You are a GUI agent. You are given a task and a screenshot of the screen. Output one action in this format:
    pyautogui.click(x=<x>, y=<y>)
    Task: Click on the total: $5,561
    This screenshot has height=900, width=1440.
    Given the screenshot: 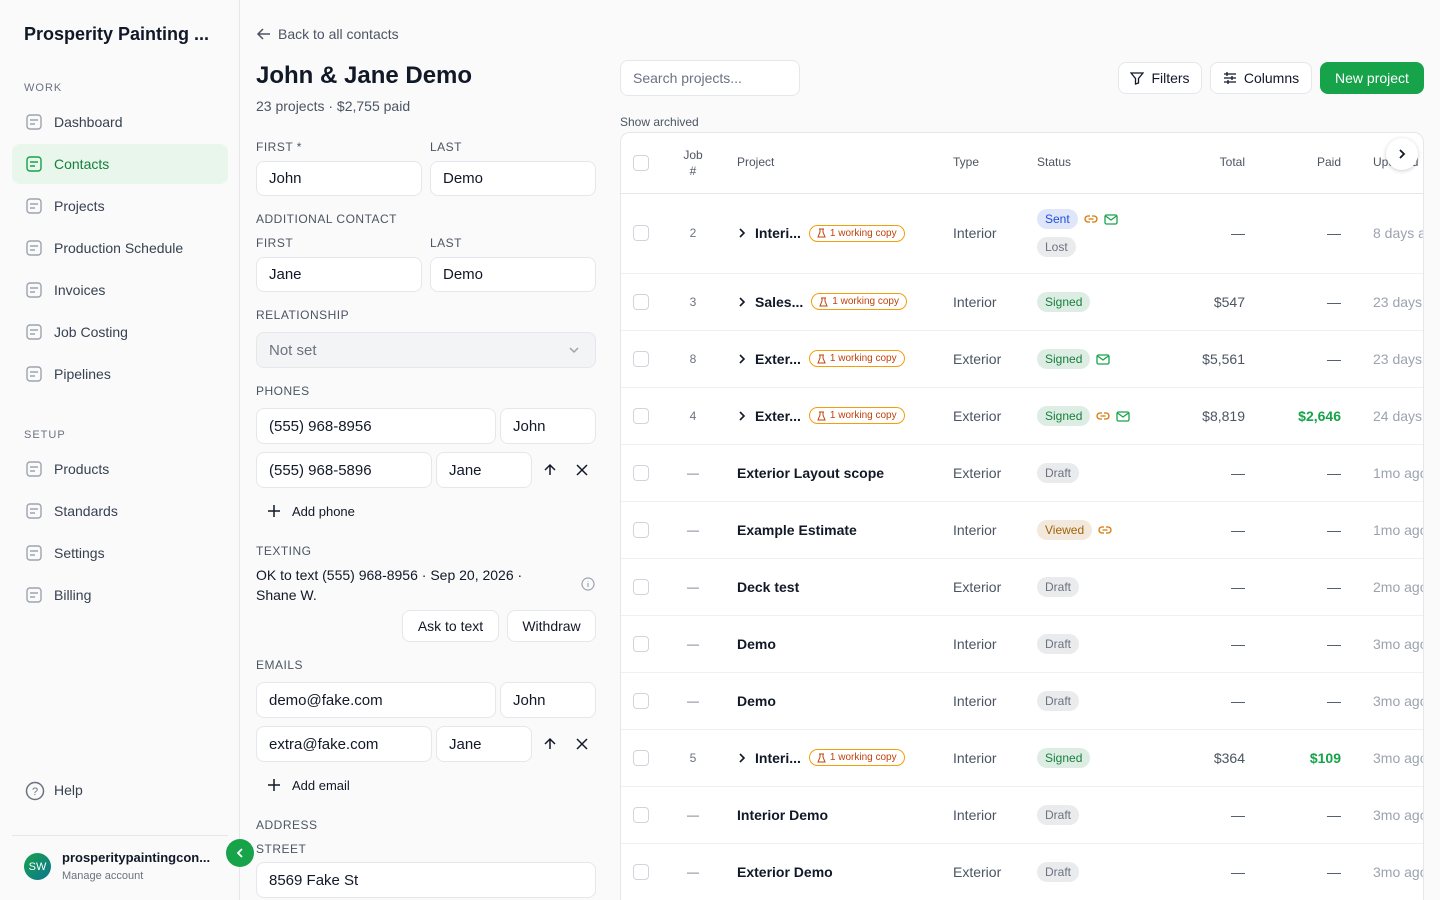 What is the action you would take?
    pyautogui.click(x=1223, y=358)
    